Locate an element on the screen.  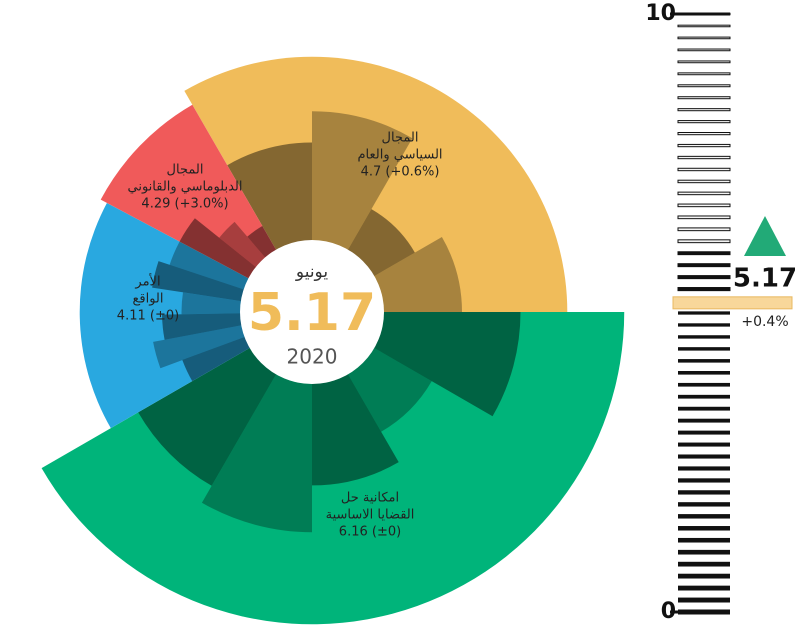
center-year: 2020 is located at coordinates (312, 357).